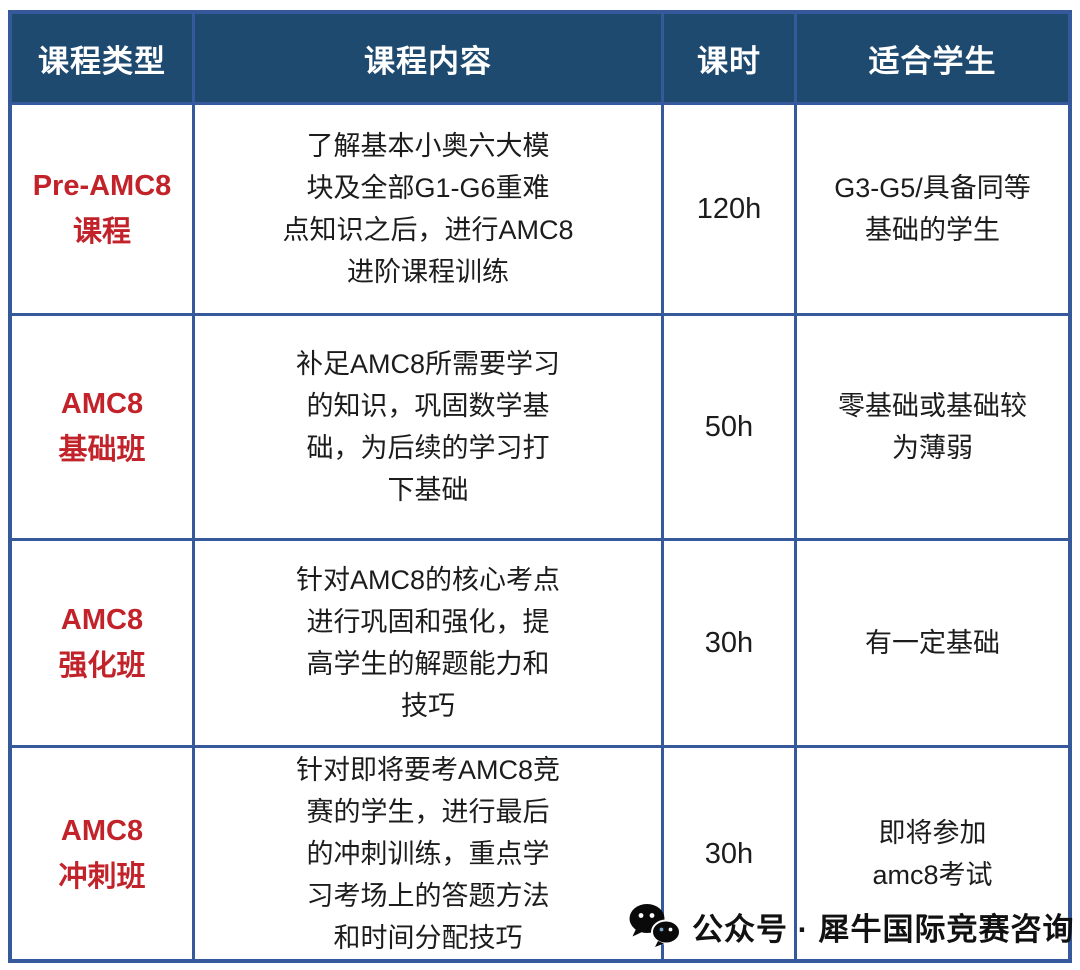 The width and height of the screenshot is (1080, 970). What do you see at coordinates (655, 925) in the screenshot?
I see `wechat-icon` at bounding box center [655, 925].